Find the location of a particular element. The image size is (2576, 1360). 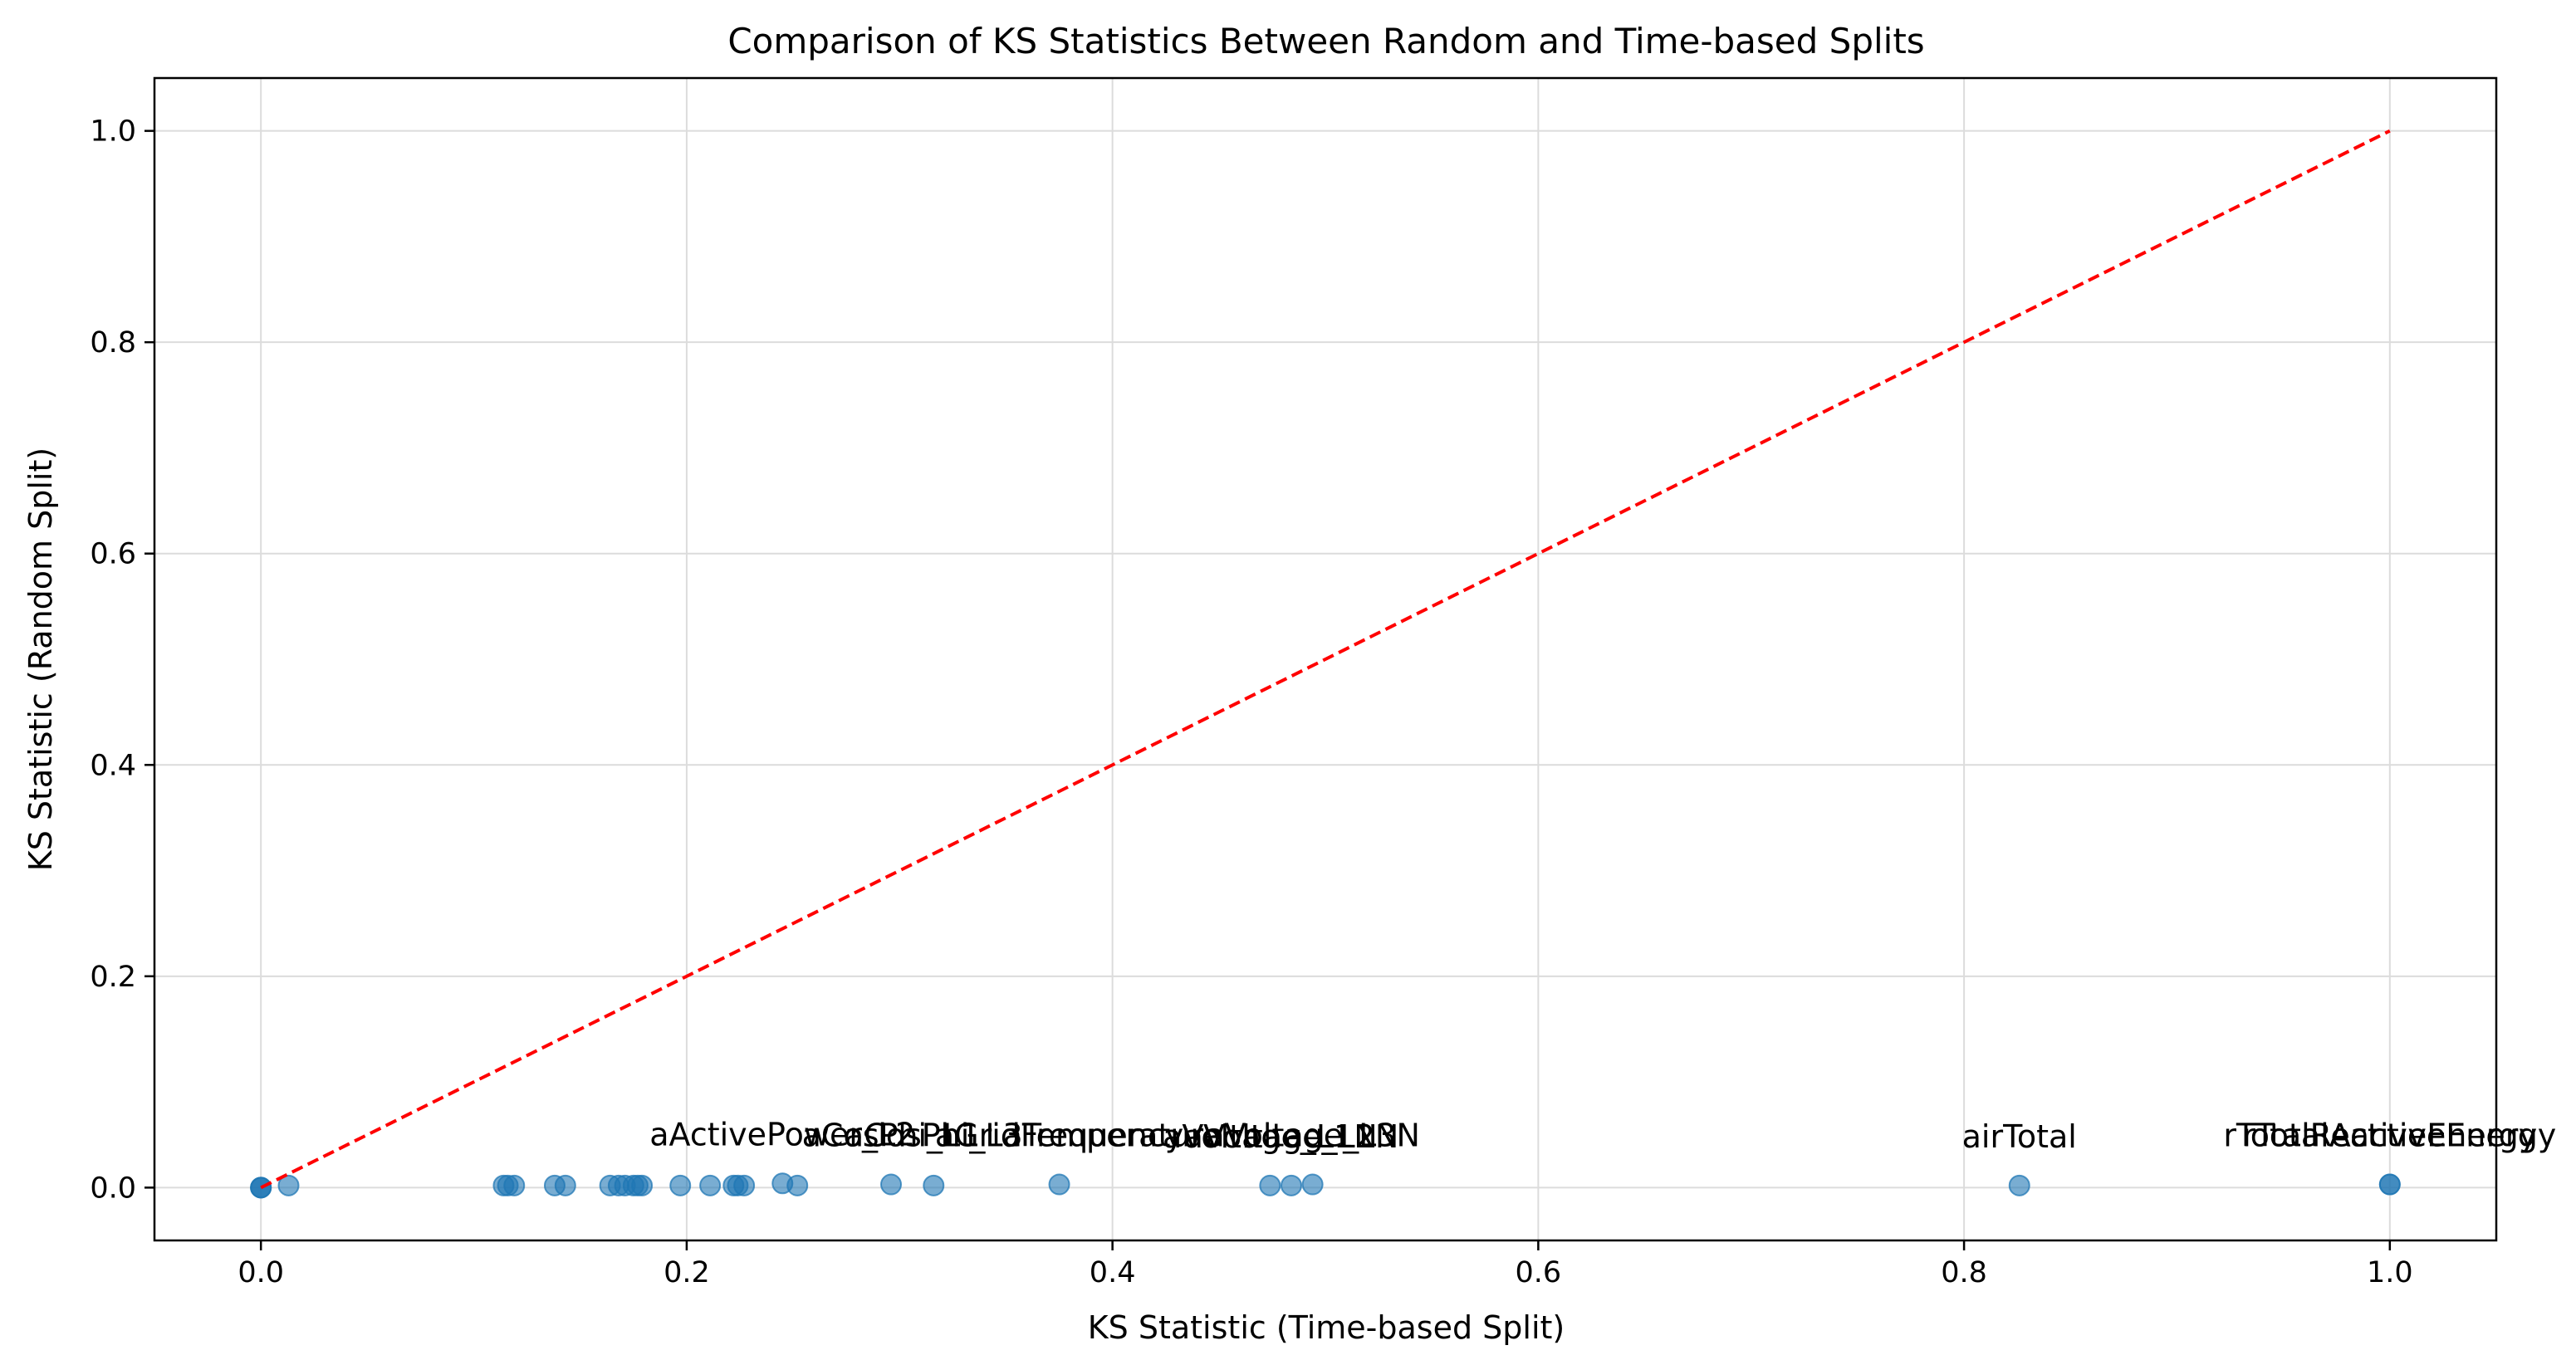

y-tick-label: 0.0 is located at coordinates (113, 1188).